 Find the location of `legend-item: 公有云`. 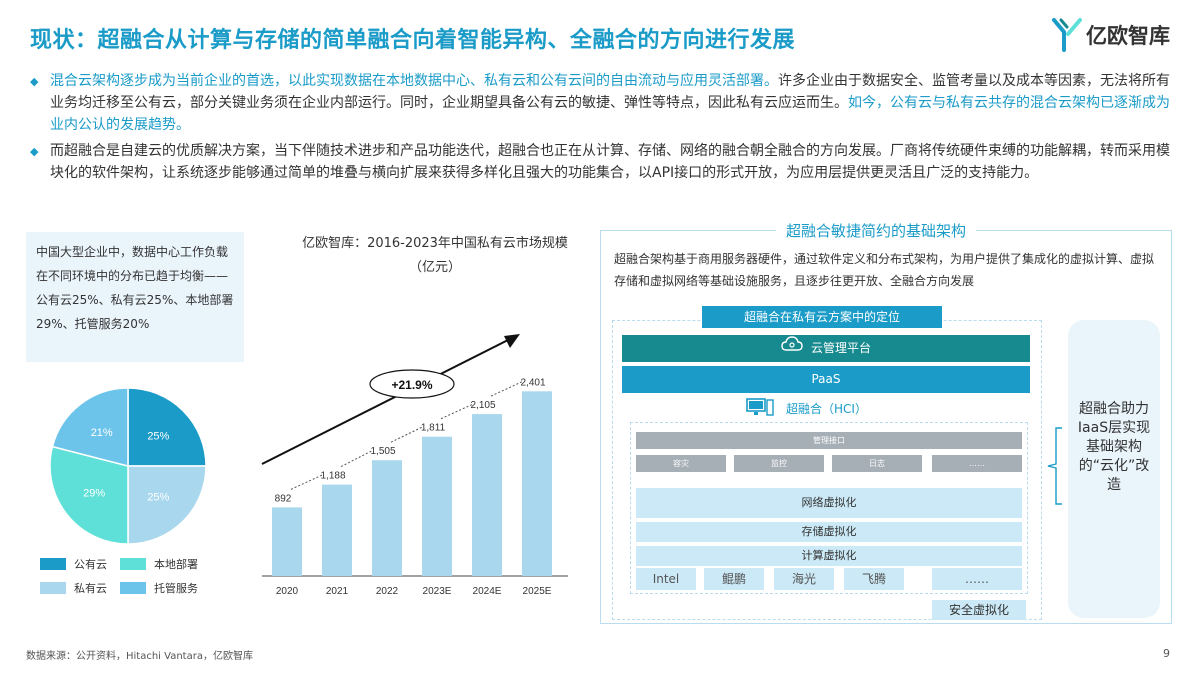

legend-item: 公有云 is located at coordinates (73, 564).